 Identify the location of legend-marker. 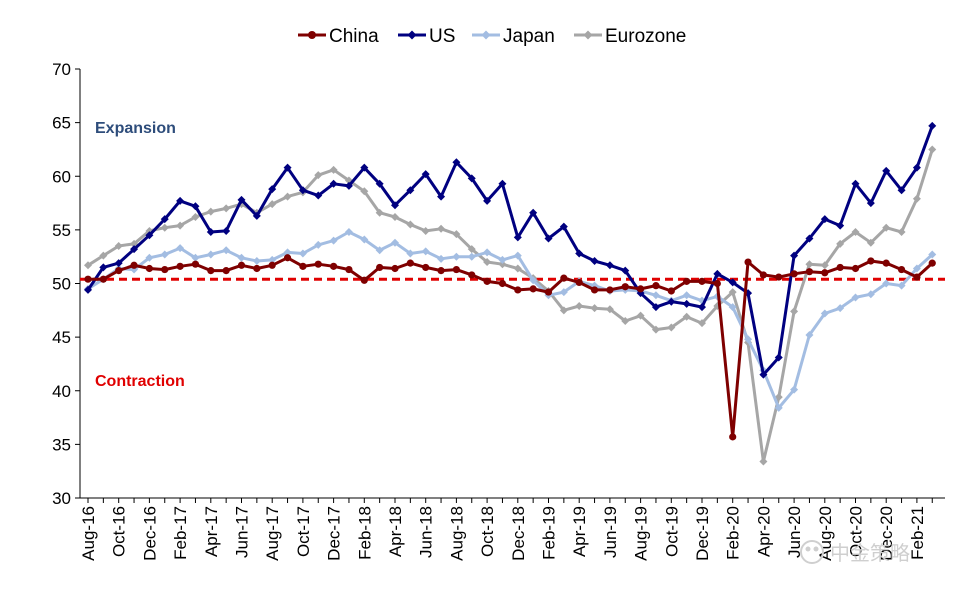
(412, 35).